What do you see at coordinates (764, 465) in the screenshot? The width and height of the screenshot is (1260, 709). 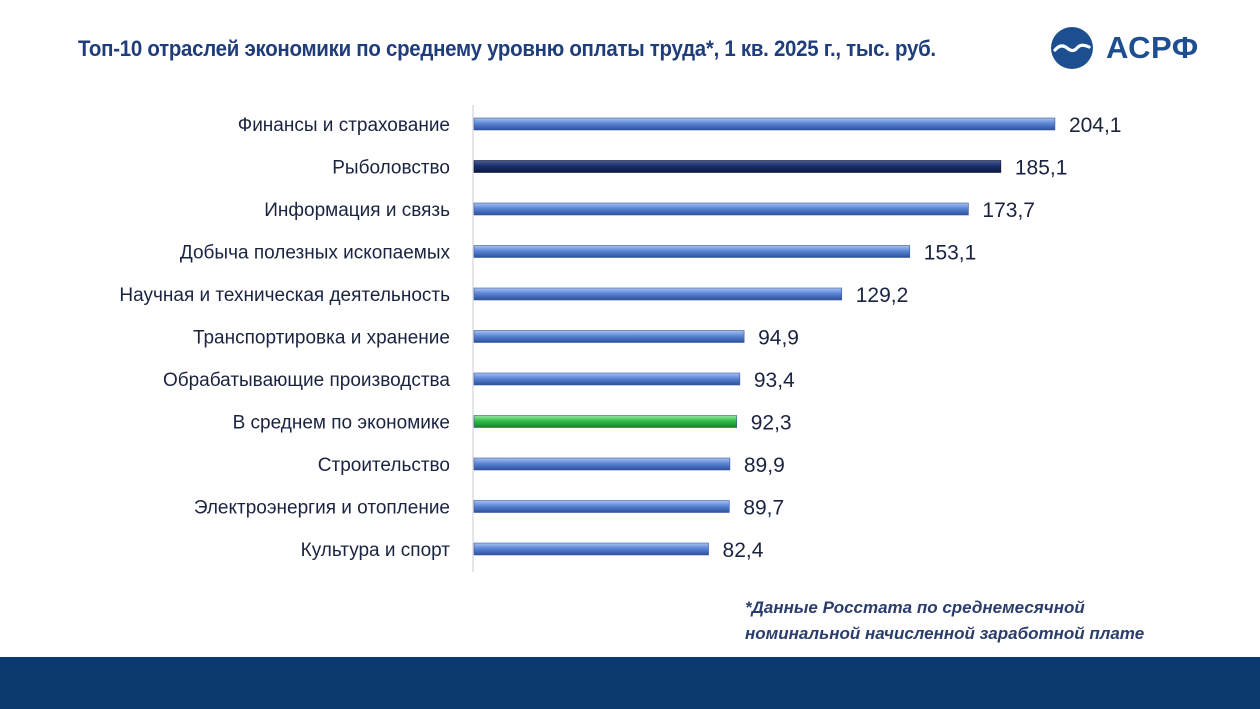 I see `value-label: 89,9` at bounding box center [764, 465].